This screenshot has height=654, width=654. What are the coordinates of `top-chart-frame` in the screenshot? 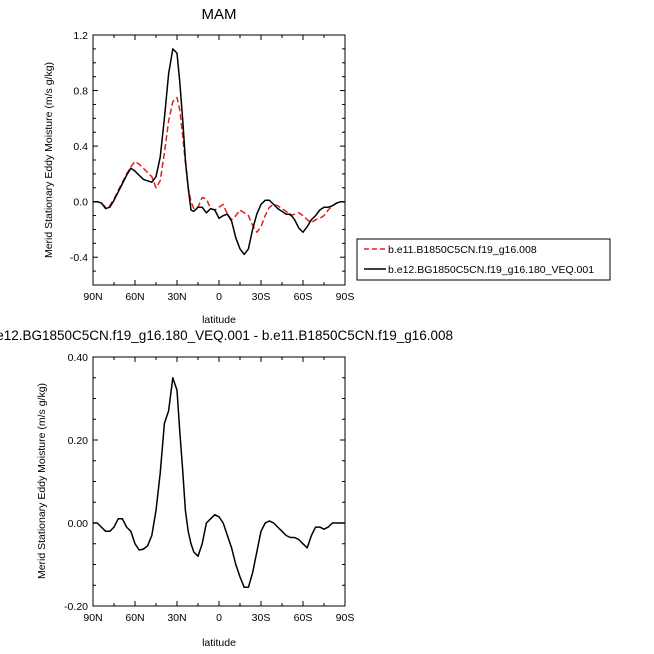 It's located at (219, 160).